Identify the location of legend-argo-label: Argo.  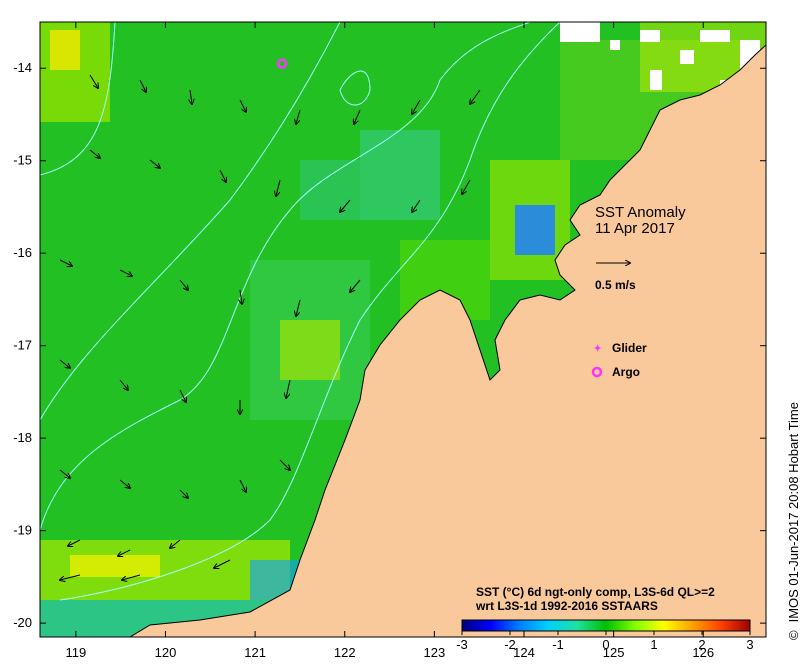
(626, 372).